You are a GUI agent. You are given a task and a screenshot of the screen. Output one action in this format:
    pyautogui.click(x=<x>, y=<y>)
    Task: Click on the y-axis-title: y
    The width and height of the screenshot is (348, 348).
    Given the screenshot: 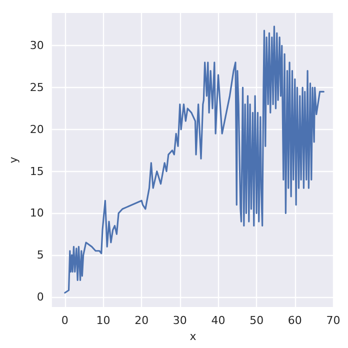 What is the action you would take?
    pyautogui.click(x=13, y=160)
    